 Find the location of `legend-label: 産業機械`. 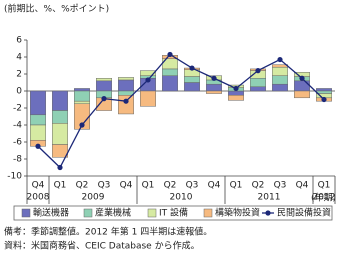

legend-label: 産業機械 is located at coordinates (113, 213).